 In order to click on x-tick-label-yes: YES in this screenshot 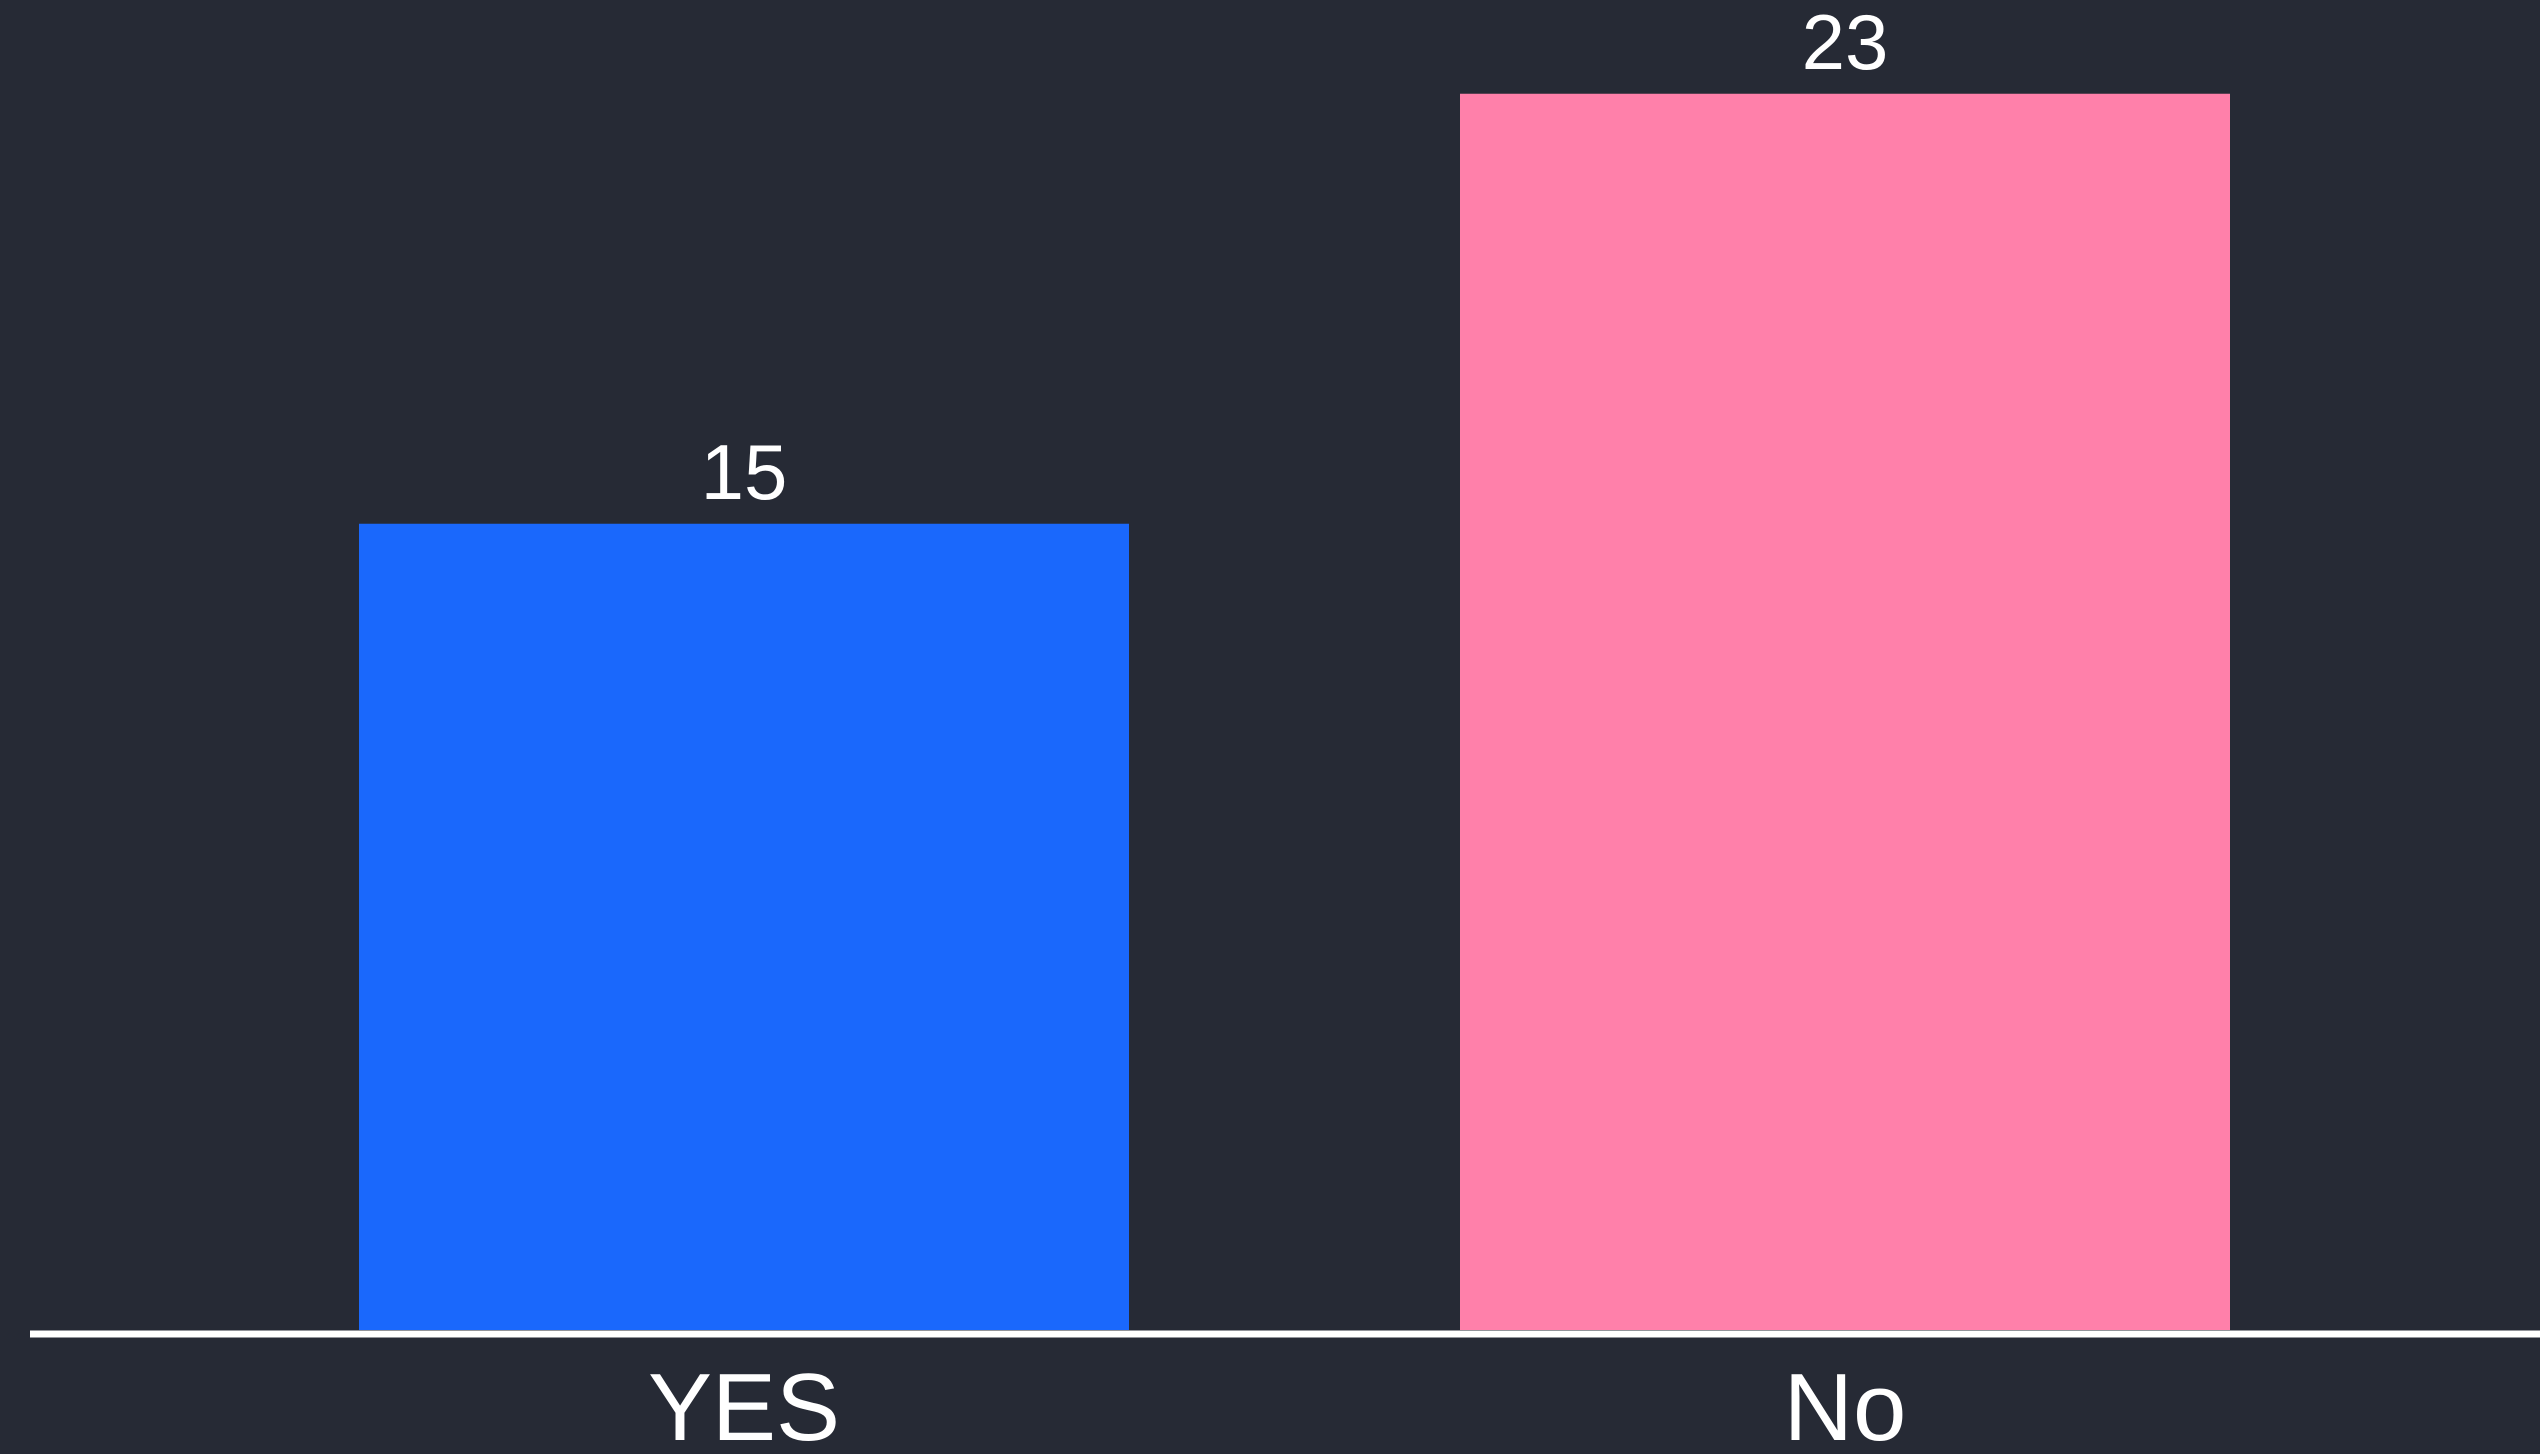, I will do `click(744, 1404)`.